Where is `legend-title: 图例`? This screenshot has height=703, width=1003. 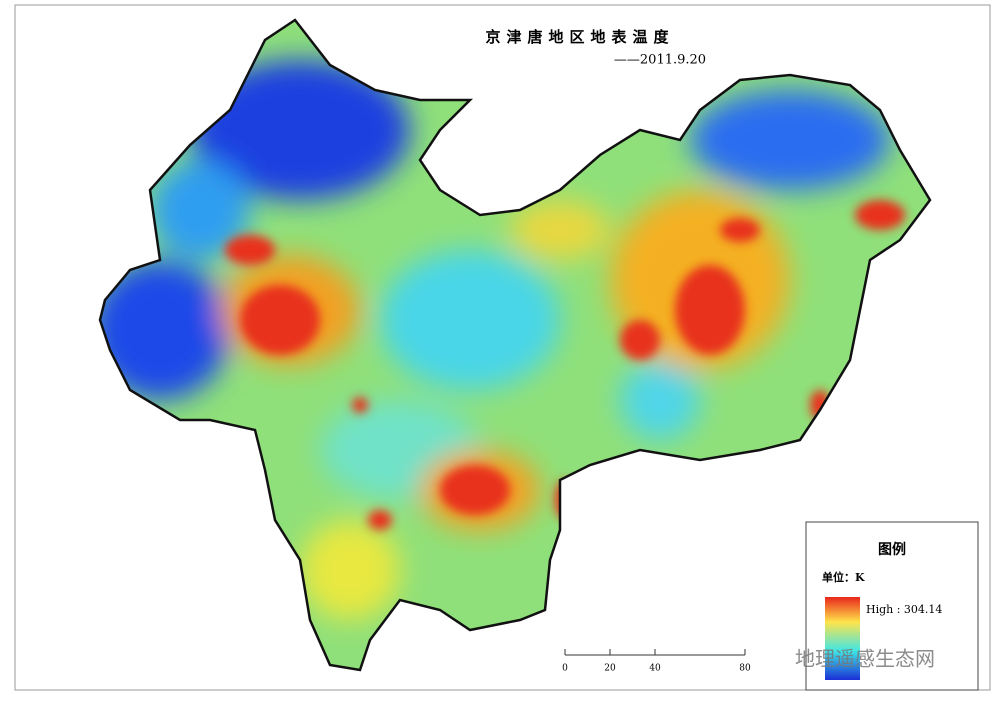 legend-title: 图例 is located at coordinates (892, 549).